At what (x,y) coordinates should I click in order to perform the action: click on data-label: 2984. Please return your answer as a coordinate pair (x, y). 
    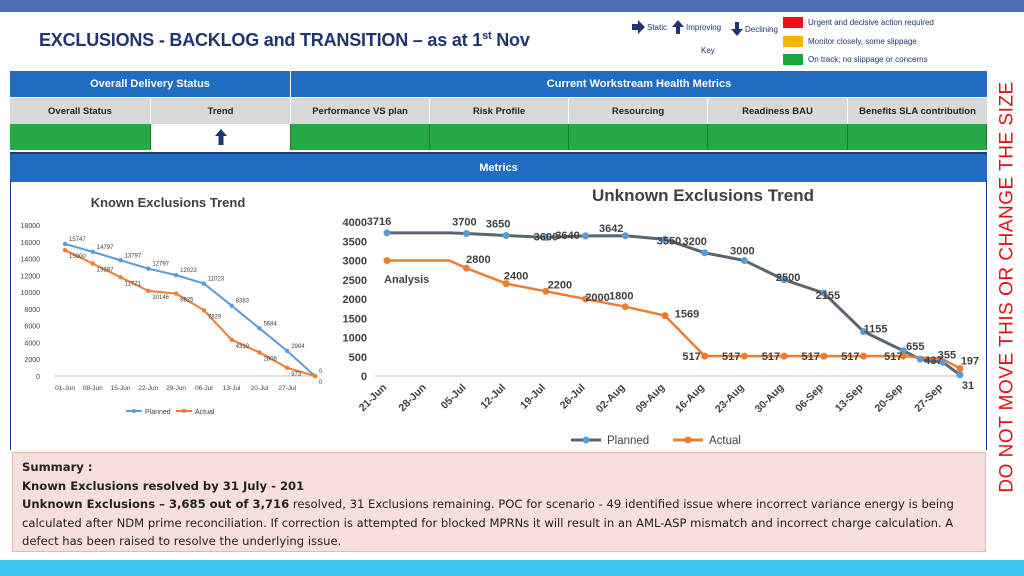
    Looking at the image, I should click on (298, 347).